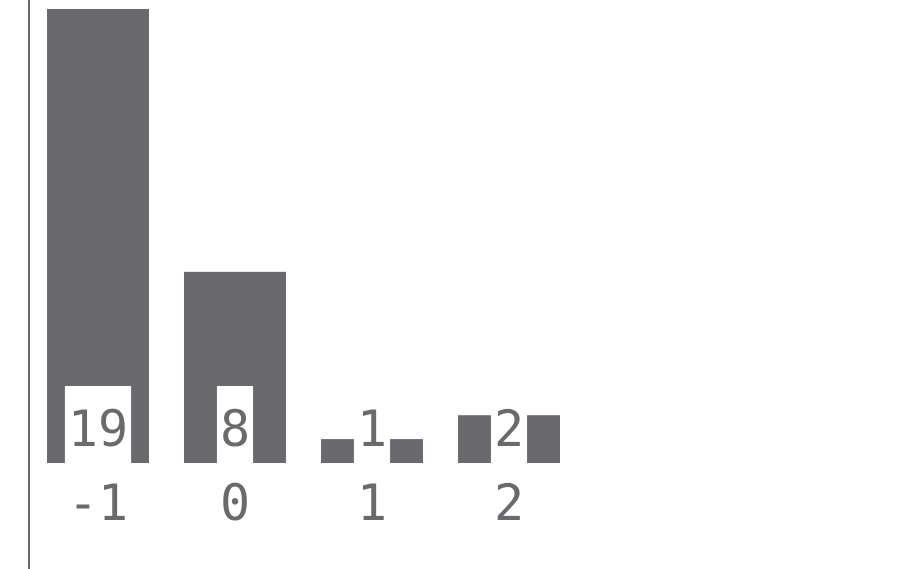 Image resolution: width=921 pixels, height=569 pixels. Describe the element at coordinates (372, 503) in the screenshot. I see `category-label-1: 1` at that location.